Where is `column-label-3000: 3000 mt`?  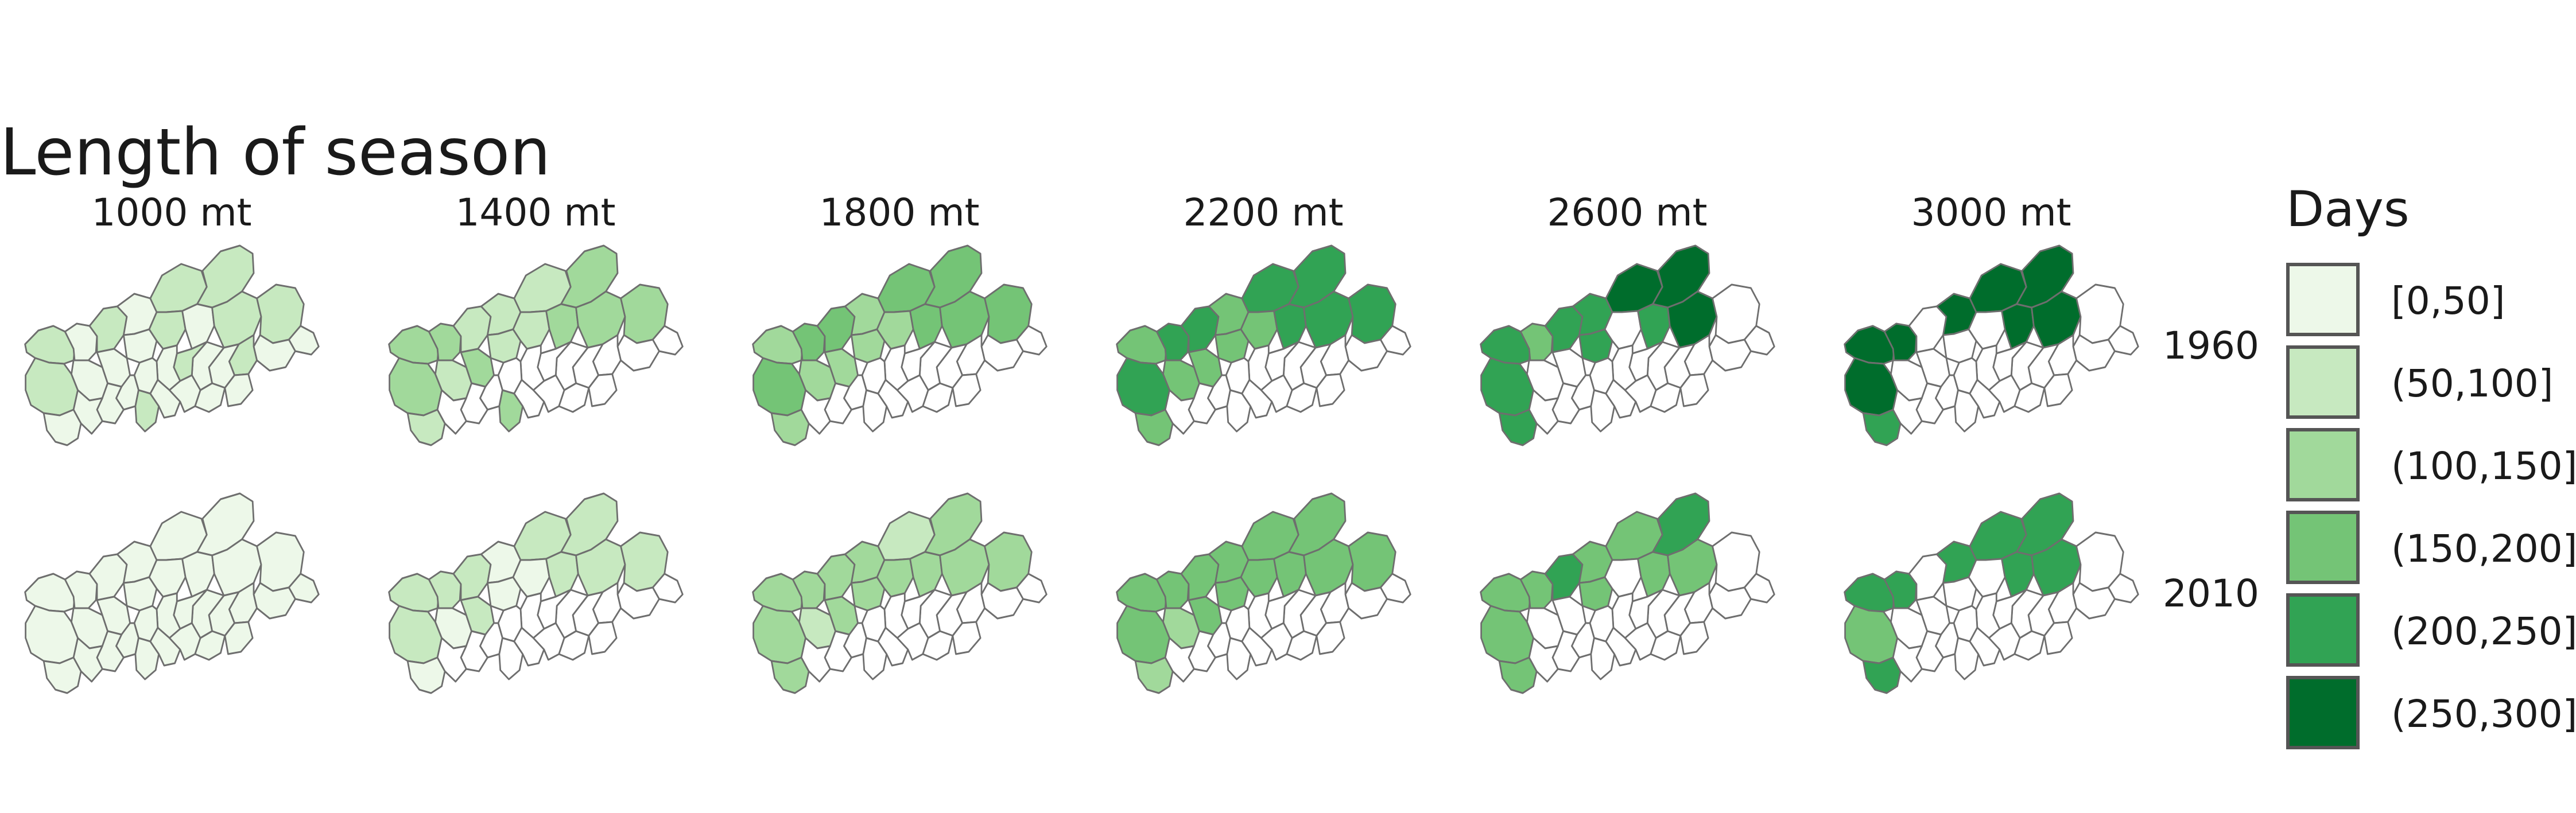
column-label-3000: 3000 mt is located at coordinates (1991, 212).